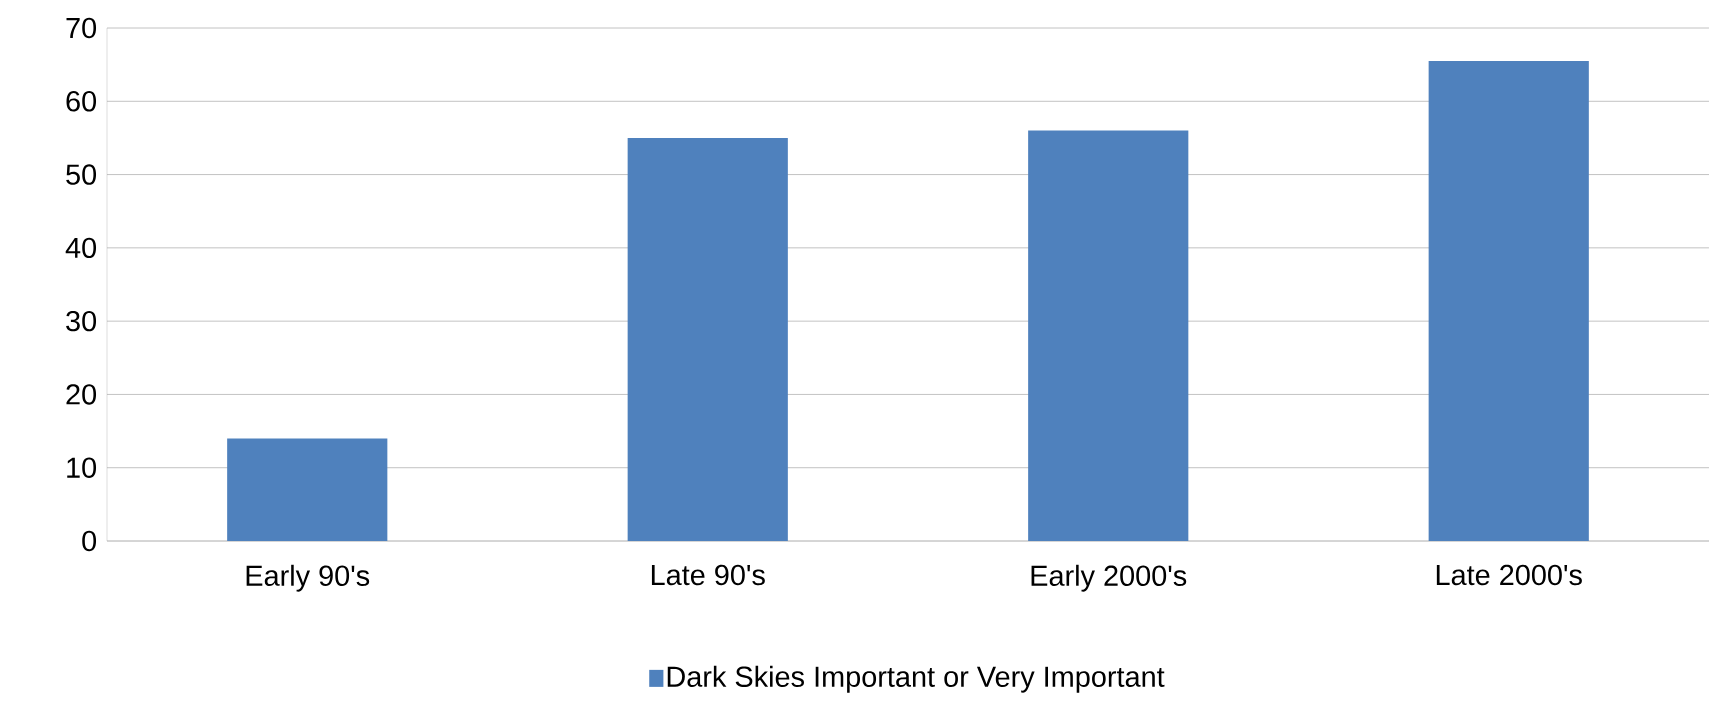  Describe the element at coordinates (81, 321) in the screenshot. I see `y-tick-label: 30` at that location.